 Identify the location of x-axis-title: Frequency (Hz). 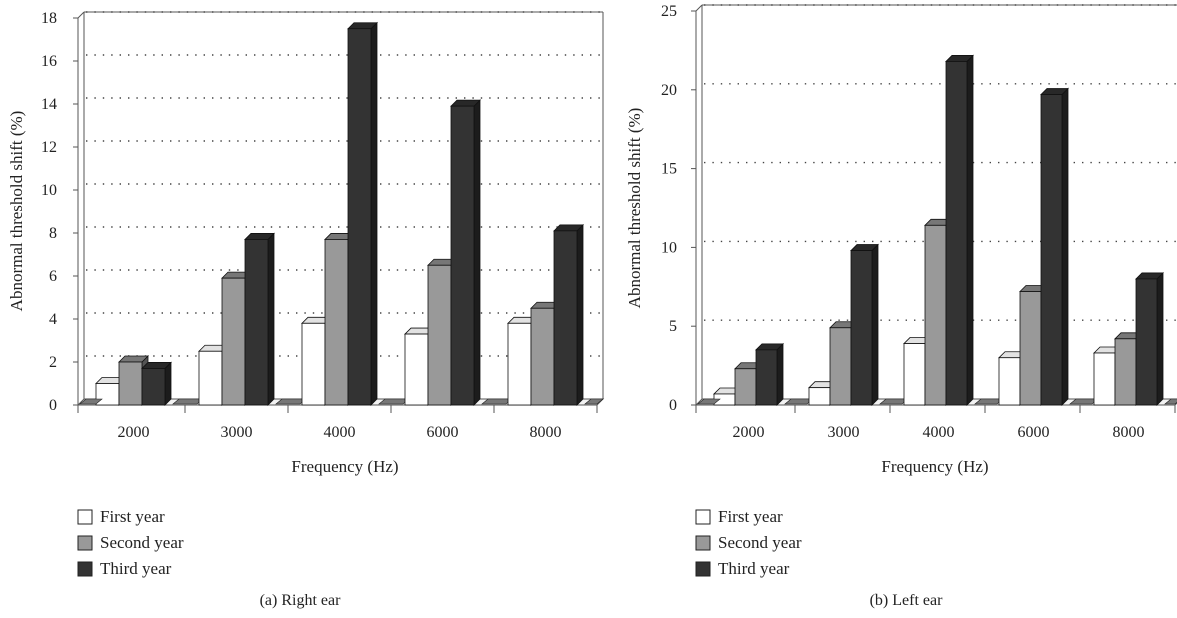
(344, 466).